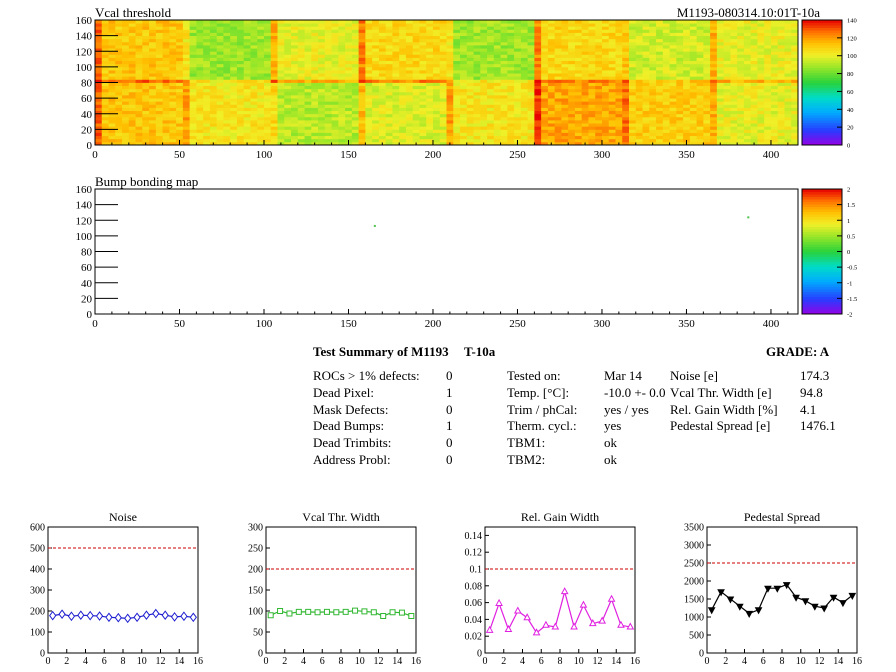 The height and width of the screenshot is (672, 896). What do you see at coordinates (485, 661) in the screenshot?
I see `x-tick-label: 0` at bounding box center [485, 661].